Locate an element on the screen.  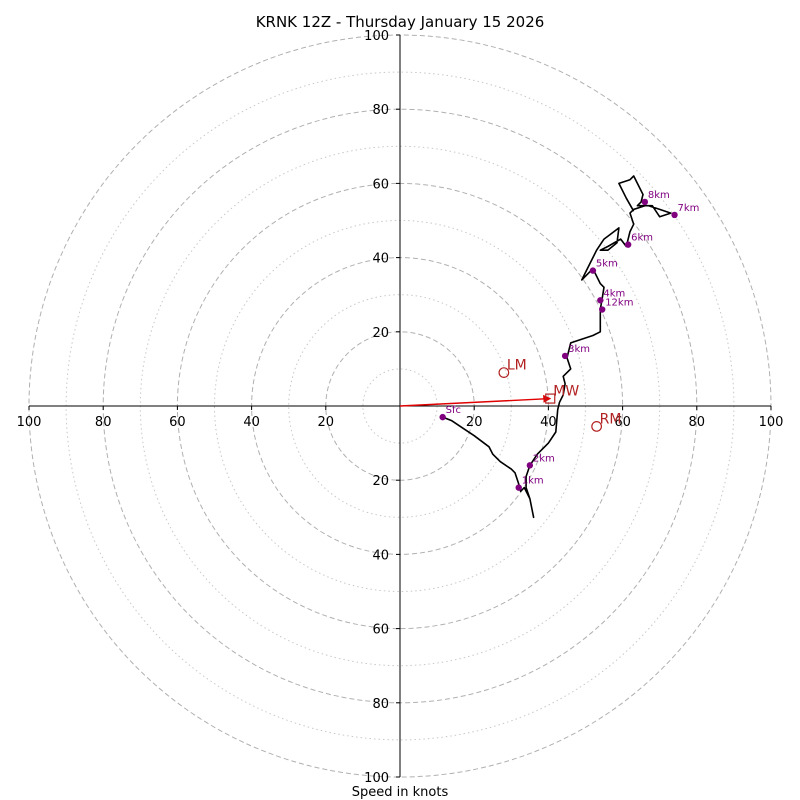
height-label-3km: 3km is located at coordinates (579, 349).